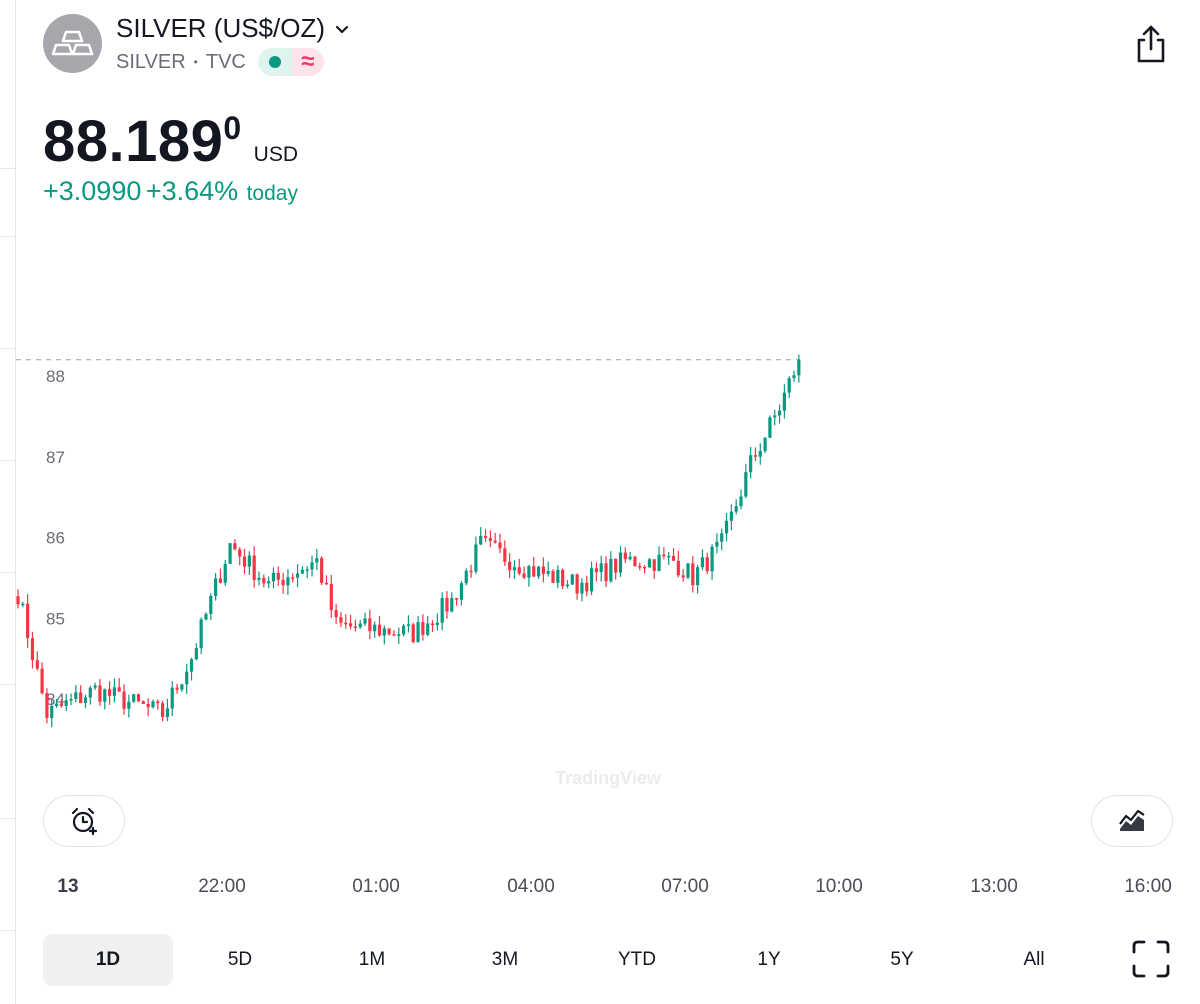  What do you see at coordinates (272, 193) in the screenshot?
I see `change-period: today` at bounding box center [272, 193].